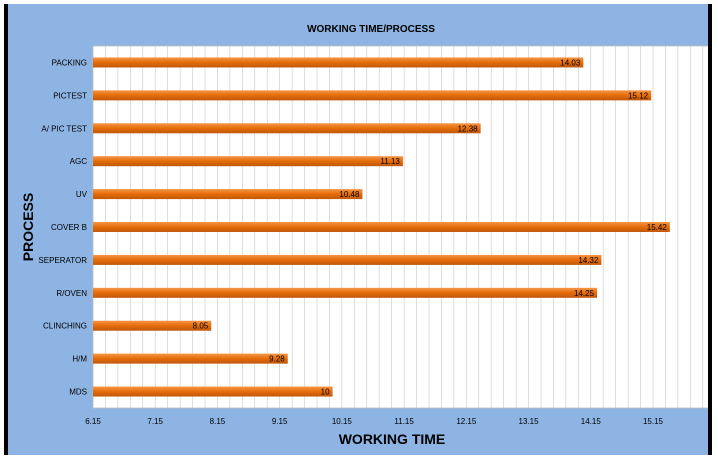 This screenshot has width=718, height=461. I want to click on data-label: 8.05, so click(201, 326).